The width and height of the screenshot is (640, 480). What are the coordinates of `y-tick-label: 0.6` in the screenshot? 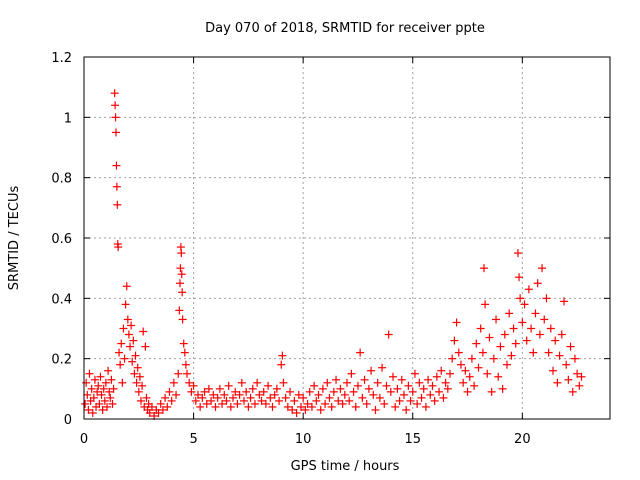 It's located at (61, 239).